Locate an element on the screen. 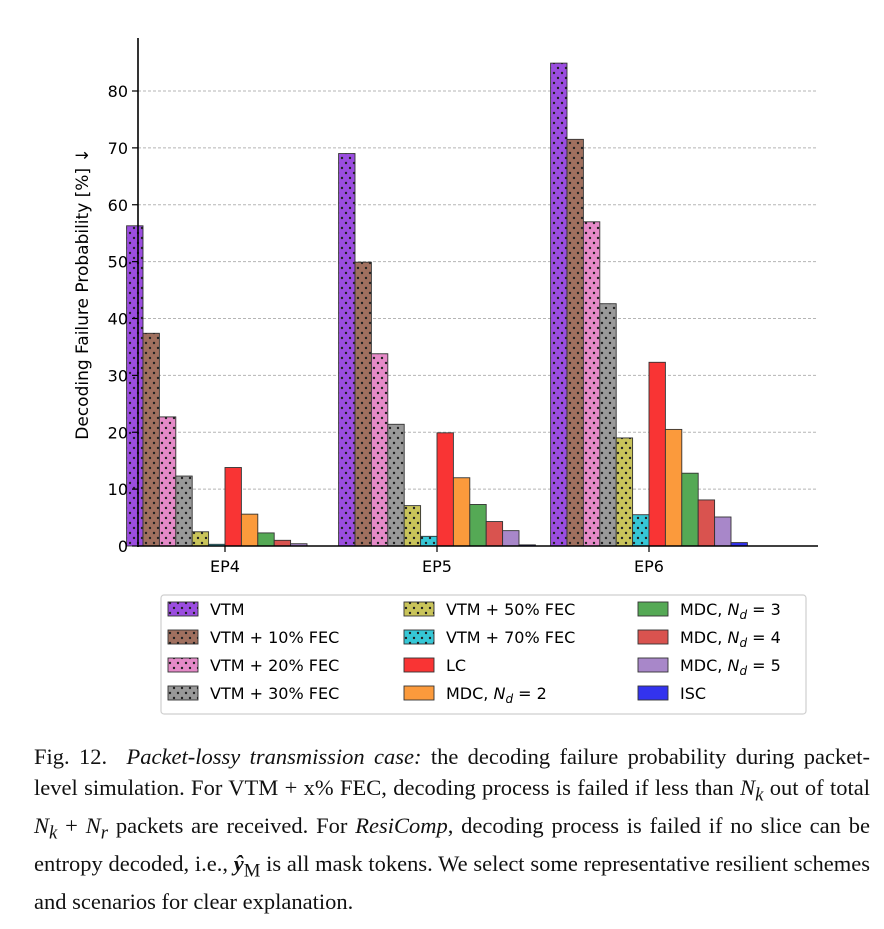 This screenshot has width=884, height=929. y-tick-label: 60 is located at coordinates (118, 205).